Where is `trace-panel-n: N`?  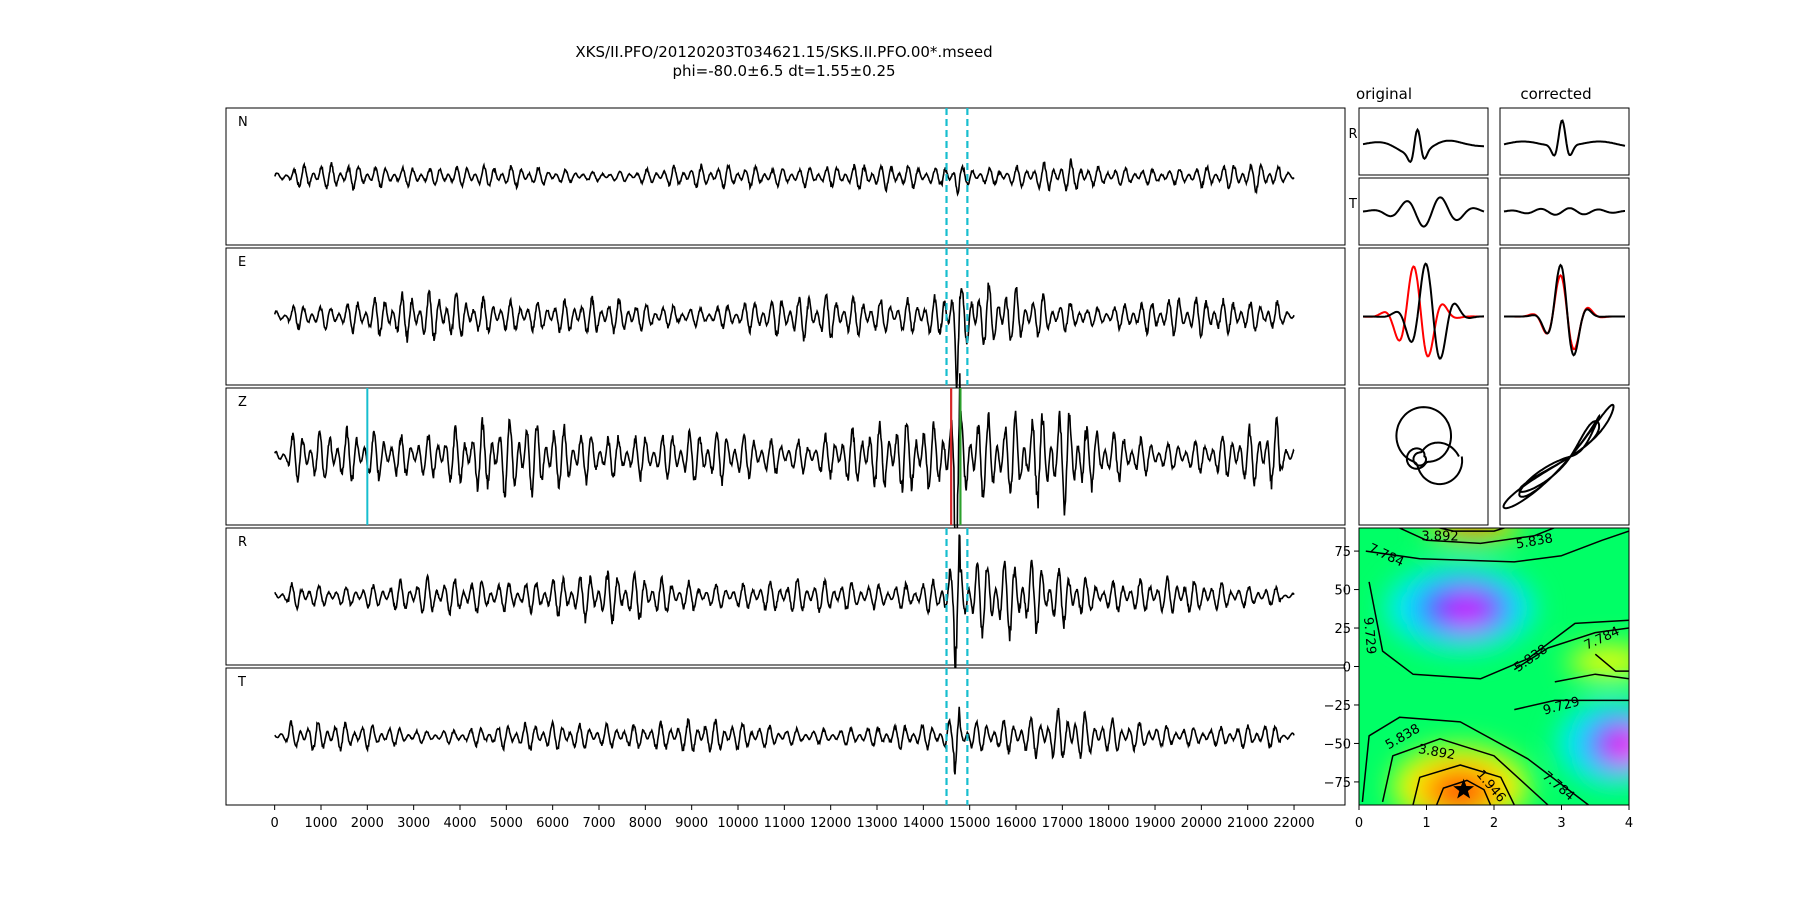 trace-panel-n: N is located at coordinates (785, 176).